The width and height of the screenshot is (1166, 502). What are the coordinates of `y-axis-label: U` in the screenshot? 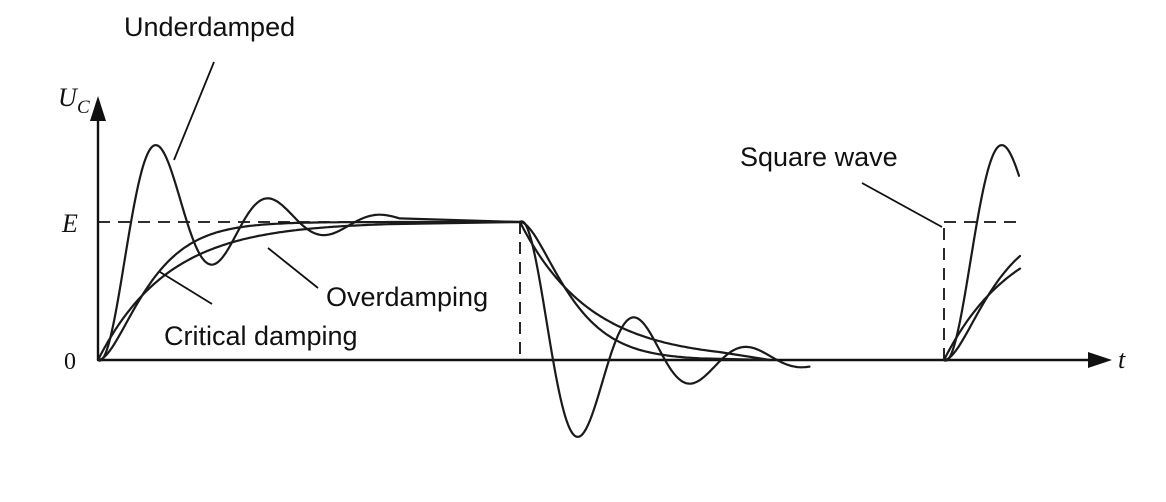 It's located at (68, 97).